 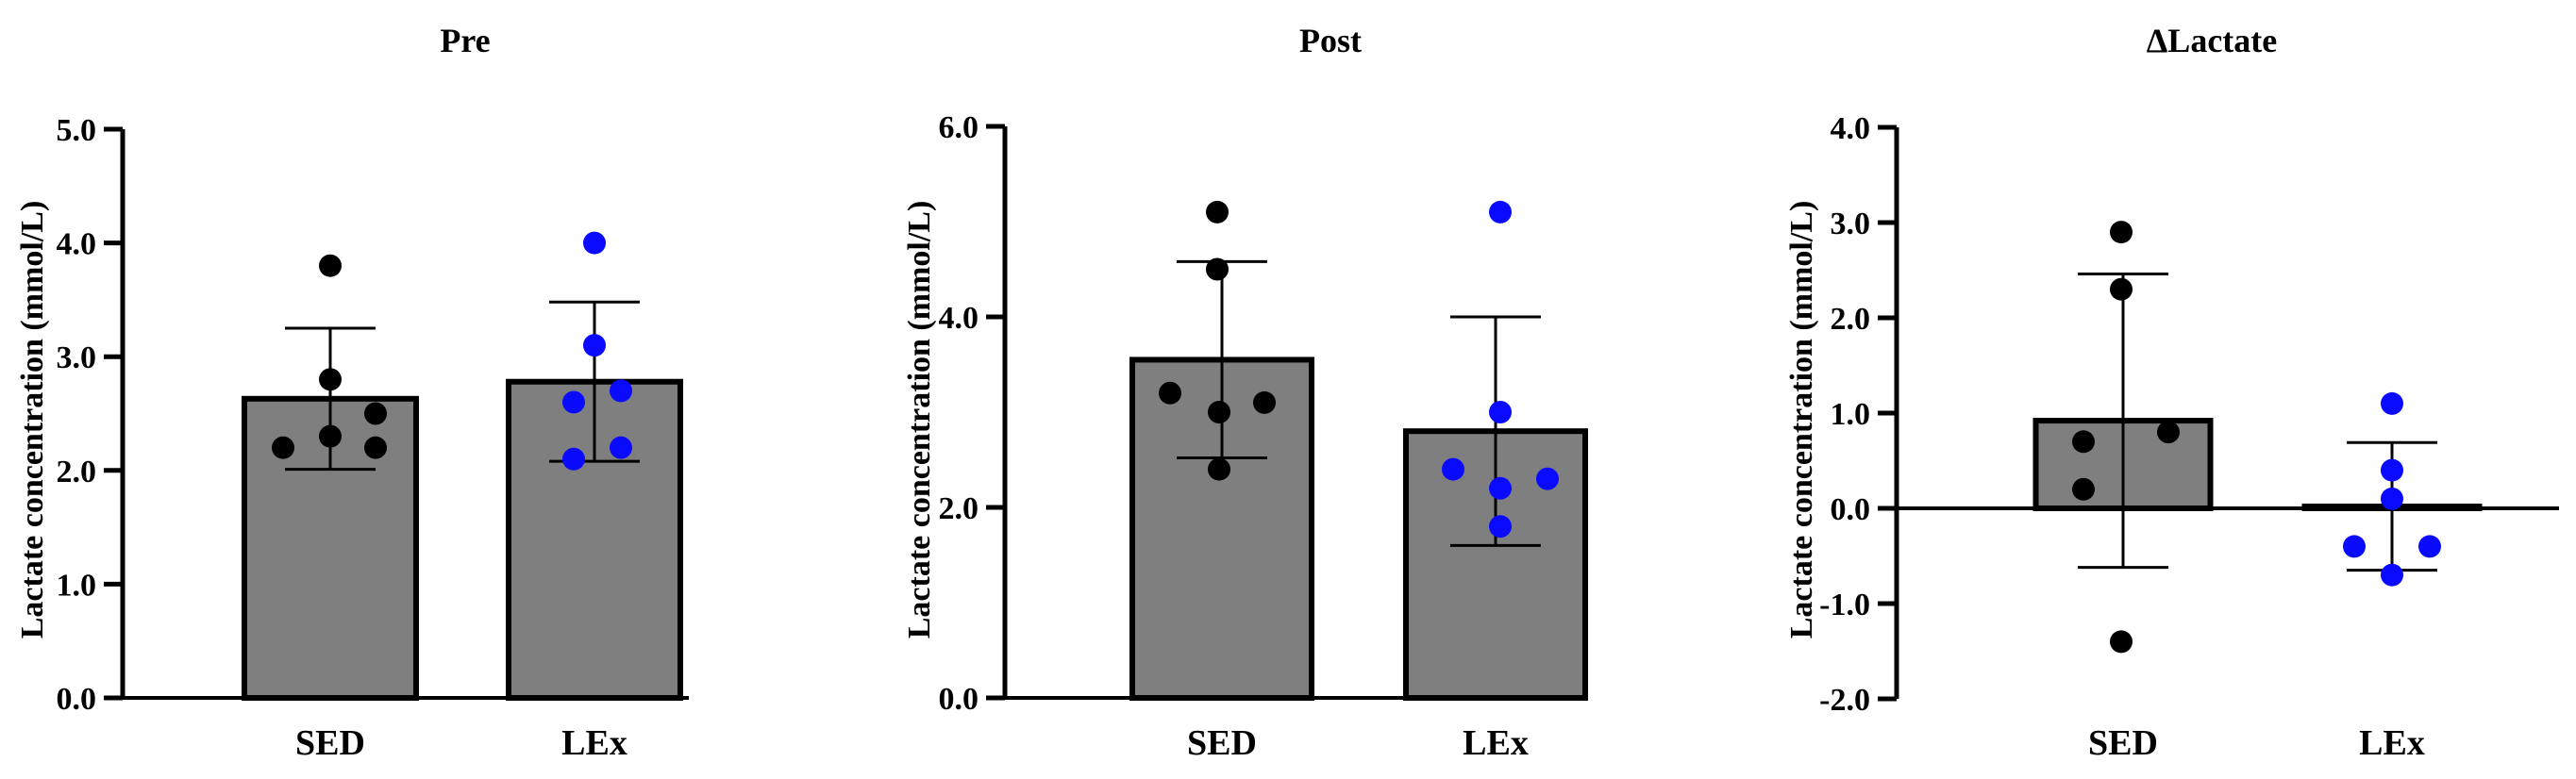 What do you see at coordinates (2212, 40) in the screenshot?
I see `panel-title: ΔLactate` at bounding box center [2212, 40].